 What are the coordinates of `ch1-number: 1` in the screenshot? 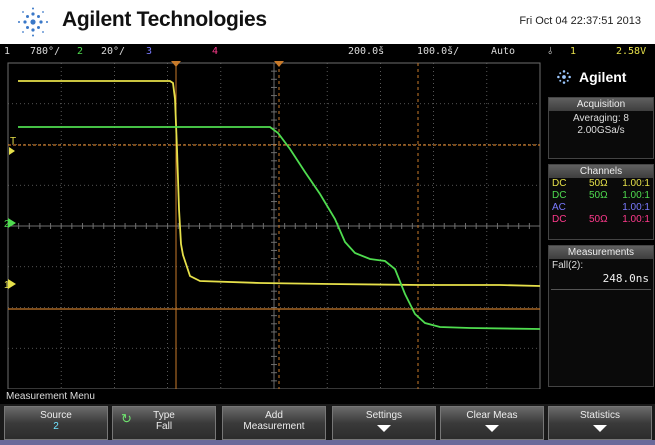 It's located at (7, 51).